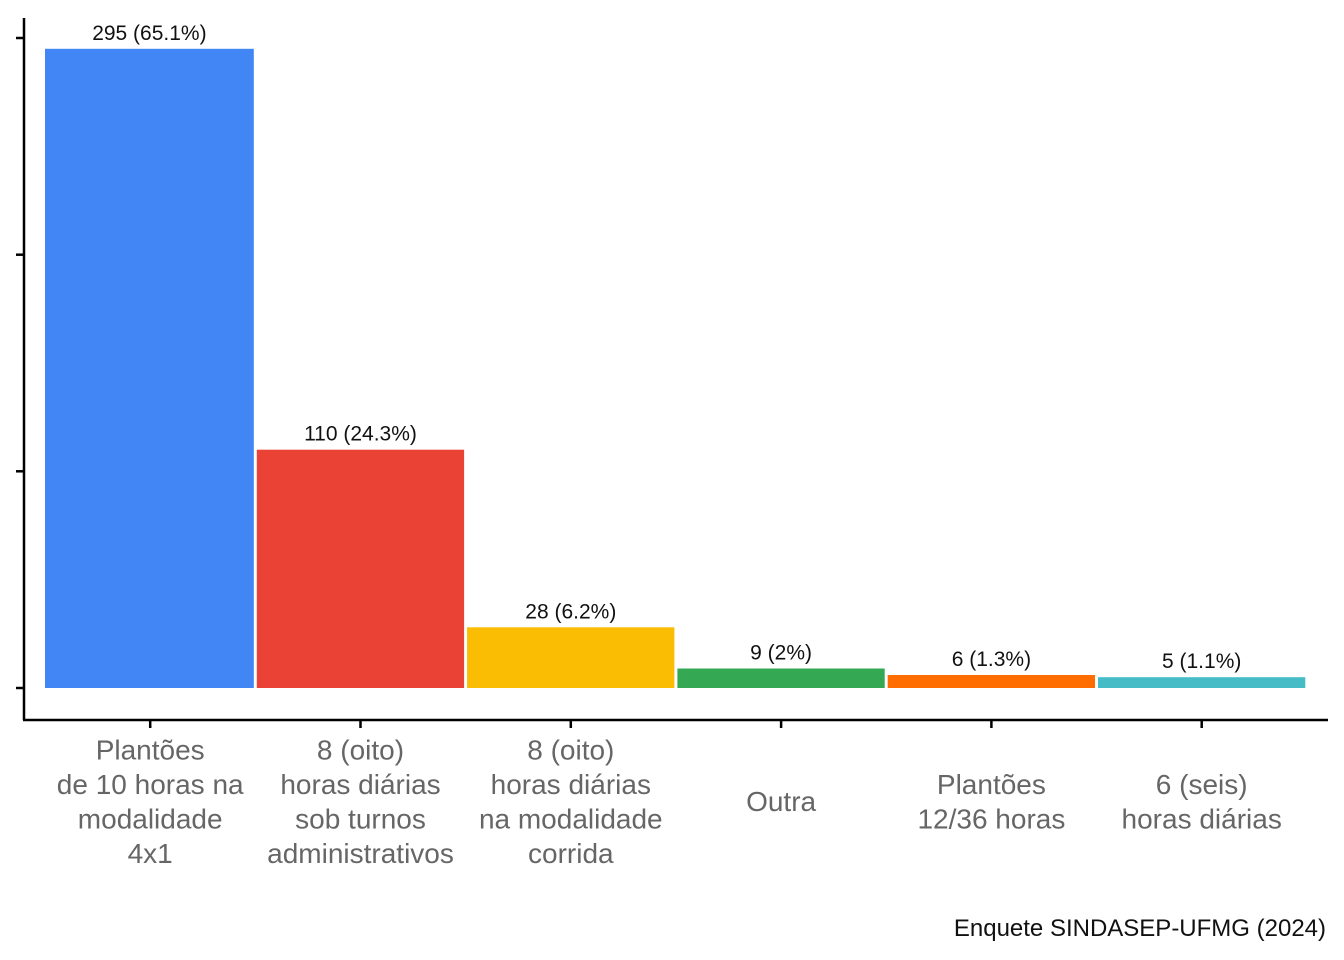 The width and height of the screenshot is (1344, 960). Describe the element at coordinates (1139, 928) in the screenshot. I see `source-caption: Enquete SINDASEP-UFMG (2024)` at that location.